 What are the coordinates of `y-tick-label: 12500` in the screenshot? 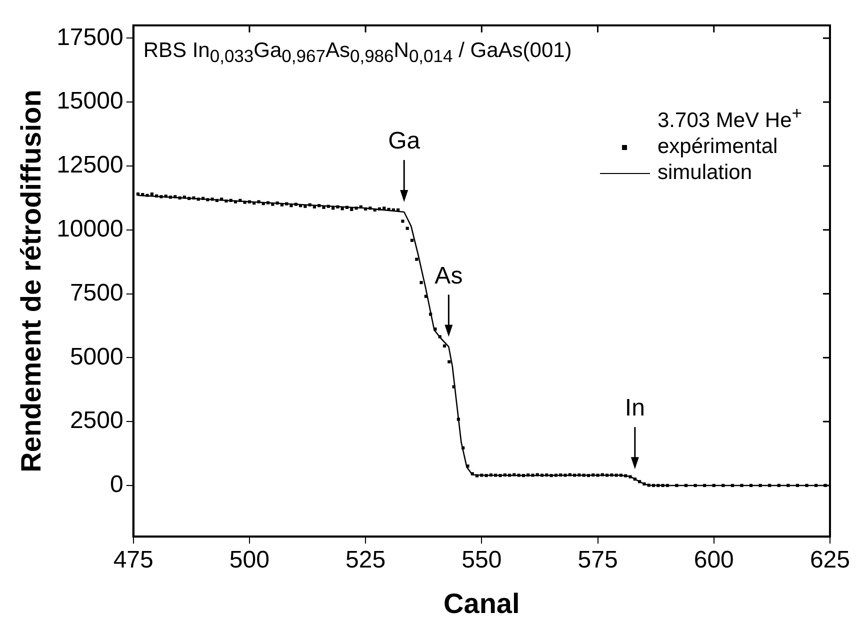 It's located at (90, 165).